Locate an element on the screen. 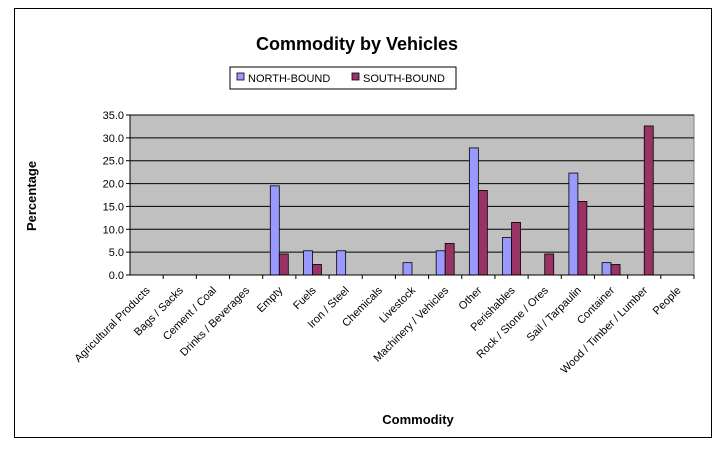  y-tick-label: 0.0 is located at coordinates (116, 276).